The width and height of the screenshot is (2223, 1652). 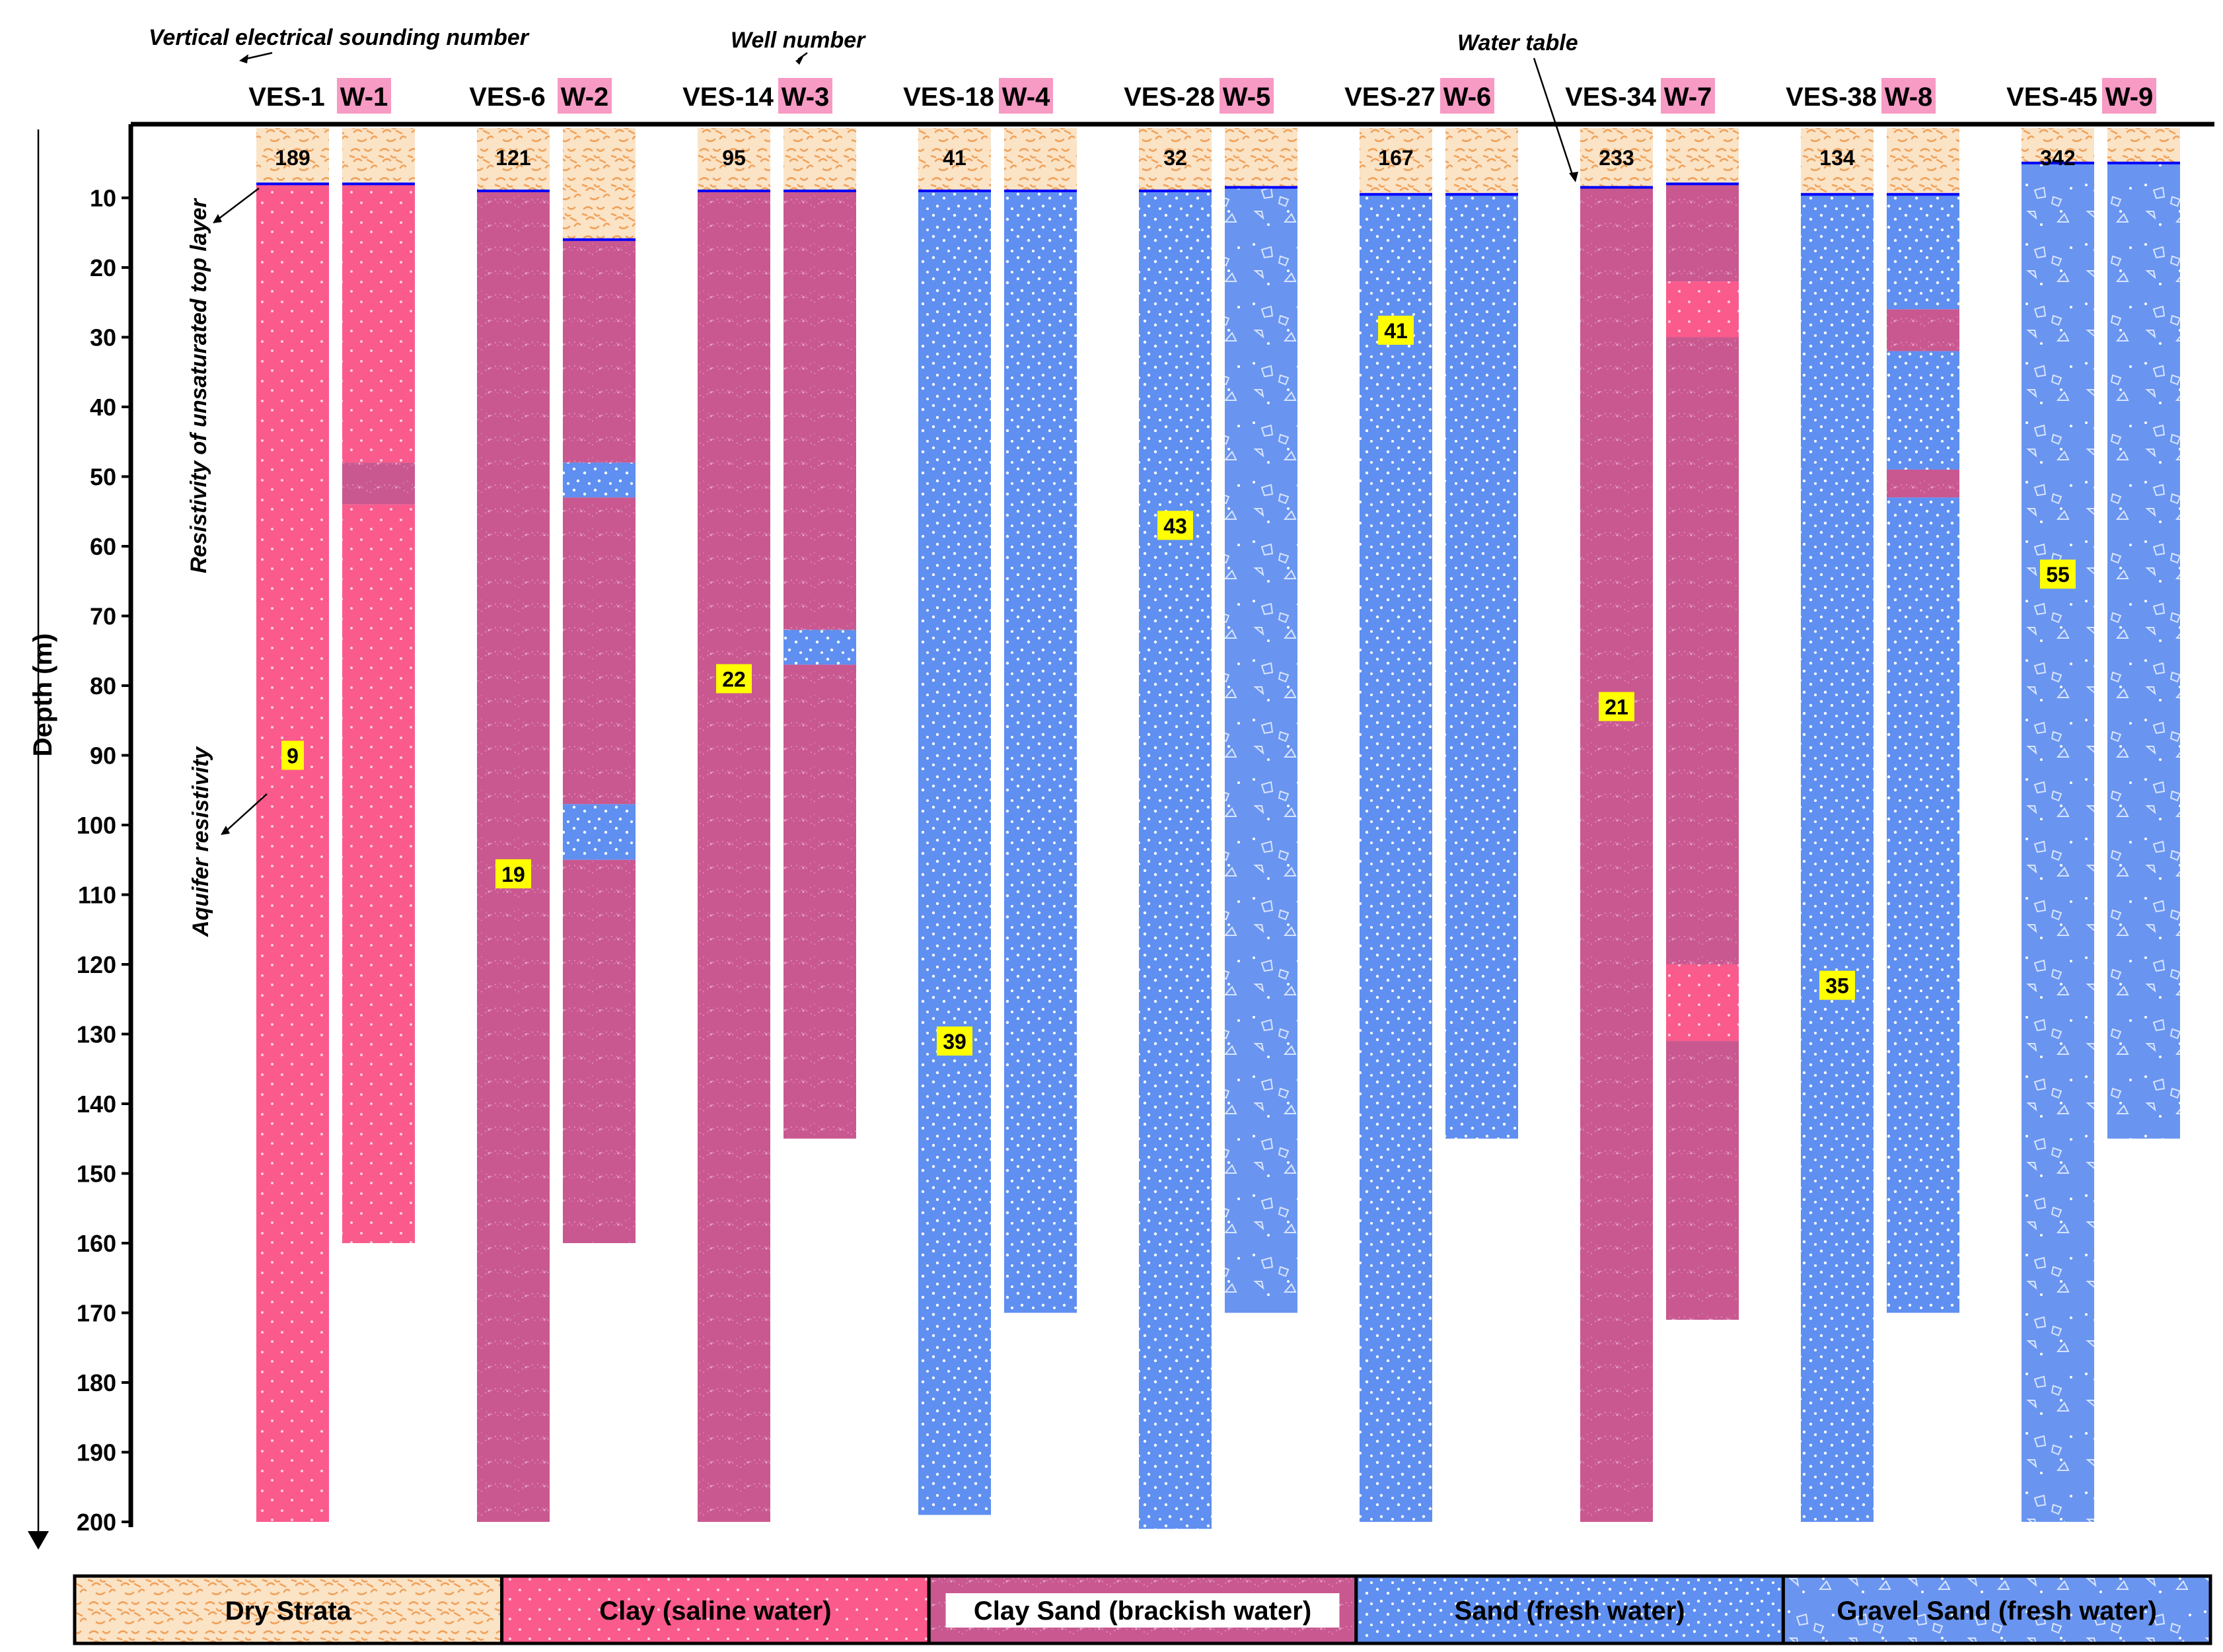 What do you see at coordinates (802, 56) in the screenshot?
I see `arrow-well-number` at bounding box center [802, 56].